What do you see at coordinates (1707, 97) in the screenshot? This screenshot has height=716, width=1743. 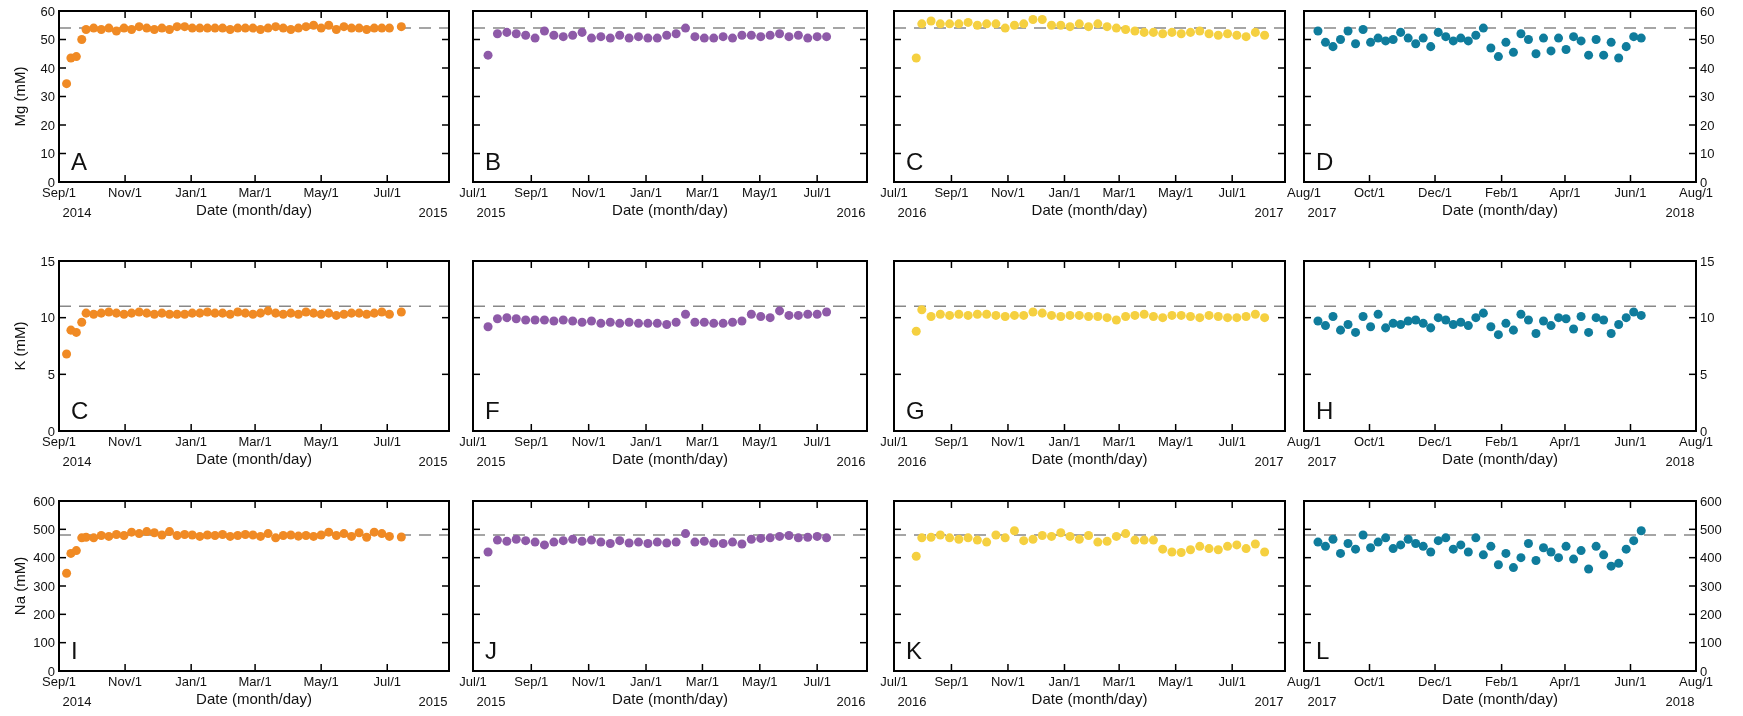 I see `y-tick-label: 30` at bounding box center [1707, 97].